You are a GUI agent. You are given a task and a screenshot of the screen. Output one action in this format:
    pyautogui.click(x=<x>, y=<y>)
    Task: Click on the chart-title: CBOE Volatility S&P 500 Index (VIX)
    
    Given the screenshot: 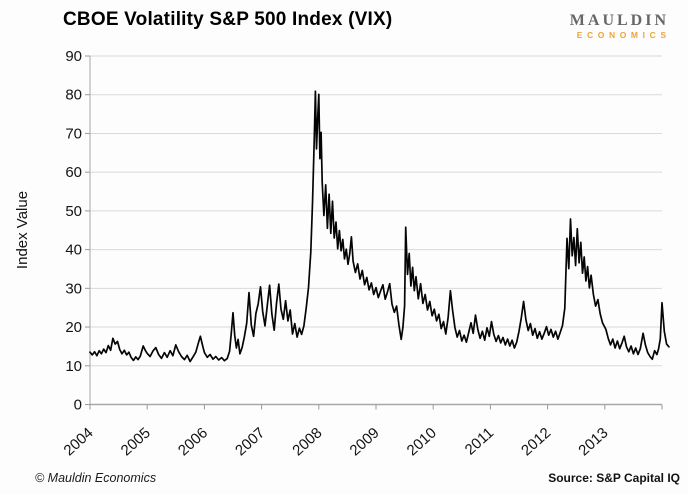 What is the action you would take?
    pyautogui.click(x=228, y=19)
    